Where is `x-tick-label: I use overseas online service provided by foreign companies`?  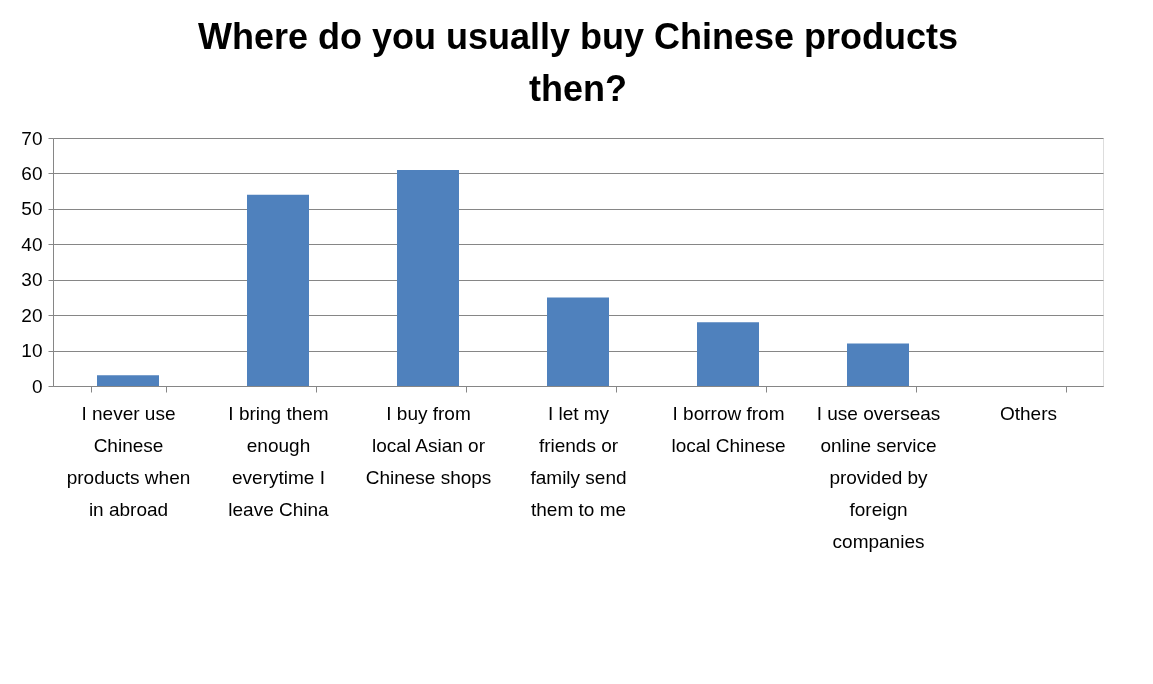 x-tick-label: I use overseas online service provided by foreign companies is located at coordinates (878, 477).